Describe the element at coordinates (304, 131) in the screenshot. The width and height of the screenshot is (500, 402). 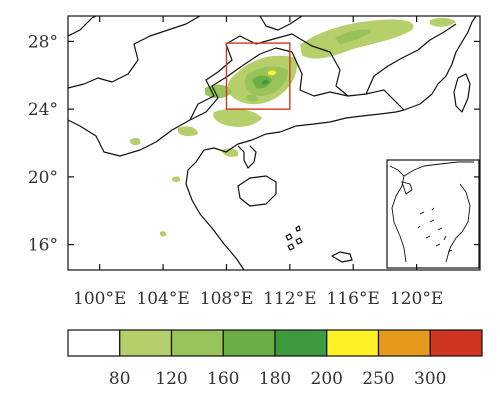
I see `coastline-south` at that location.